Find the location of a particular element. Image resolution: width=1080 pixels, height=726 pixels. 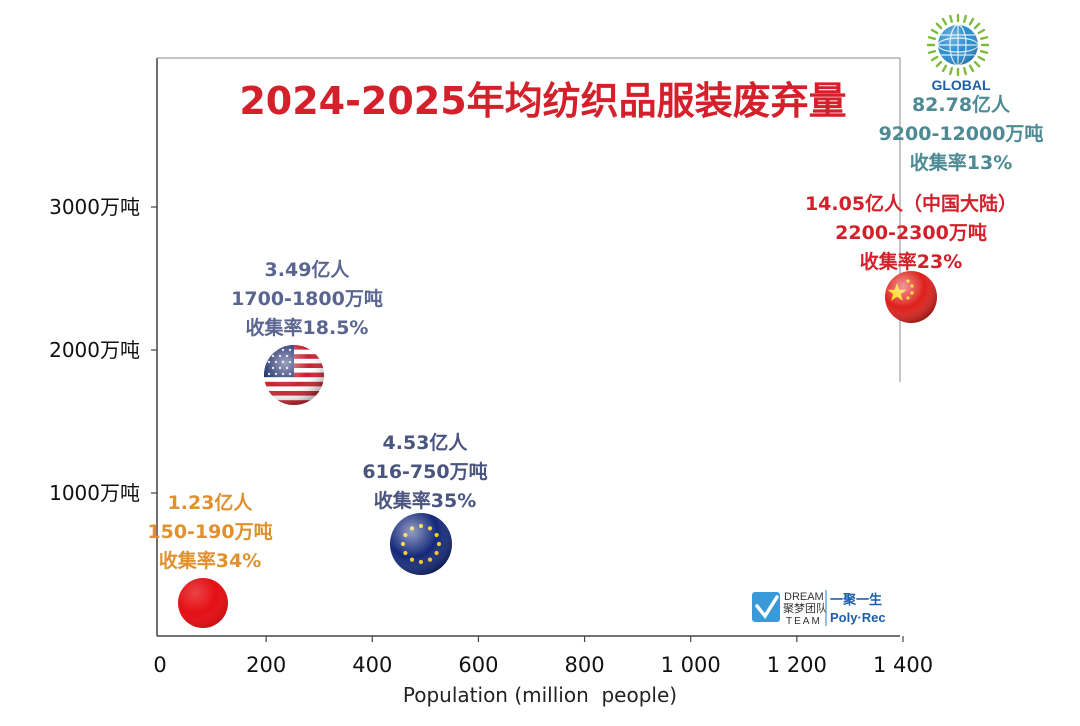

japan-label-line: 1.23亿人 is located at coordinates (211, 502).